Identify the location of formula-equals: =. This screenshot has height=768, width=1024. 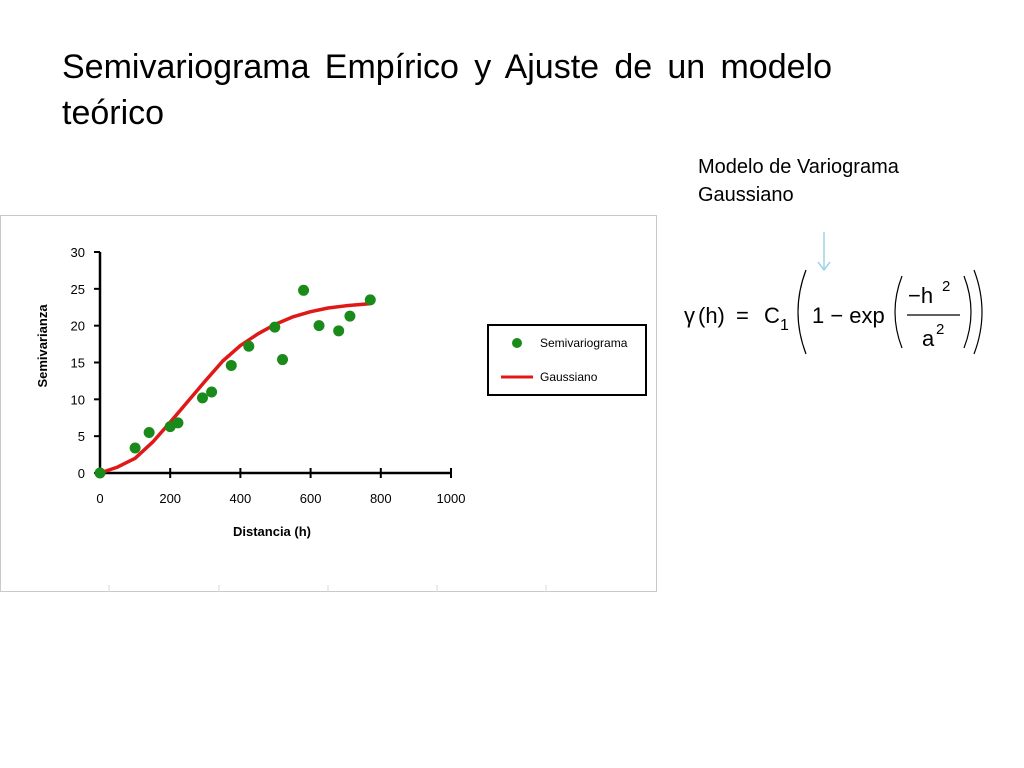
(742, 315).